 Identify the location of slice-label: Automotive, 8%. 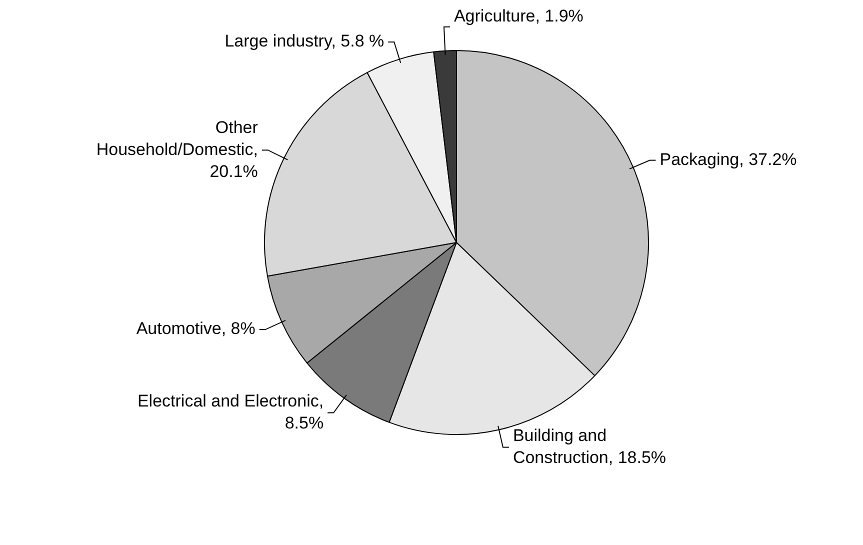
(196, 328).